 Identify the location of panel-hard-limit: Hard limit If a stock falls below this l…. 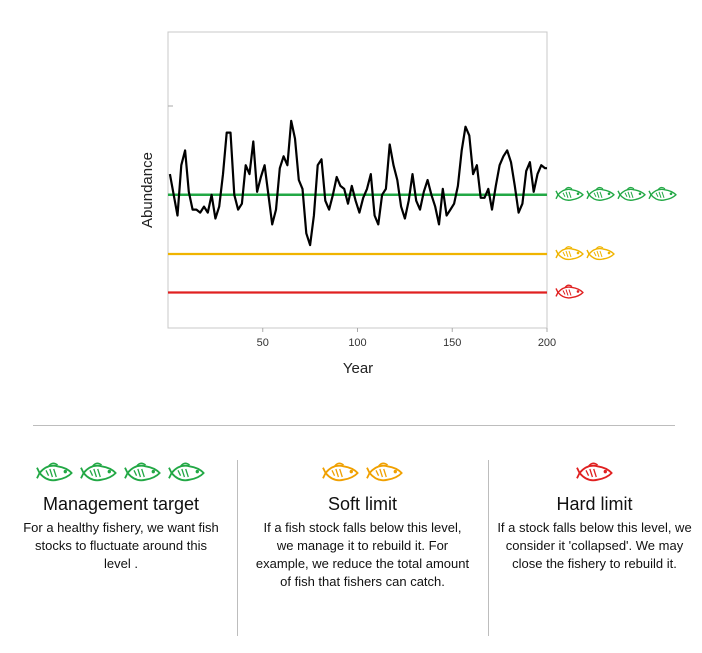
(594, 514).